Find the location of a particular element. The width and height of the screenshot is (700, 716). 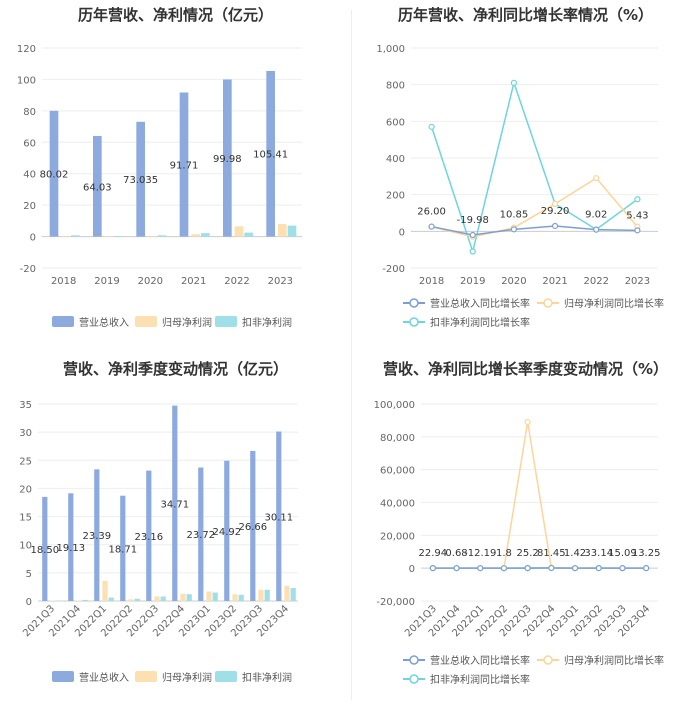

data-label: 34.71 is located at coordinates (174, 504).